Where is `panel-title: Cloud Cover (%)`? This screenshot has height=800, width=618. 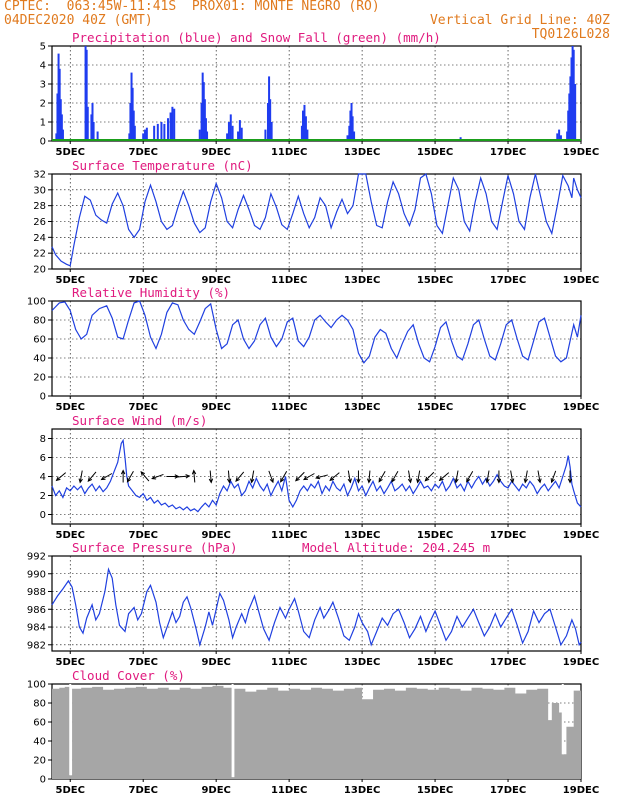
panel-title: Cloud Cover (%) is located at coordinates (128, 675).